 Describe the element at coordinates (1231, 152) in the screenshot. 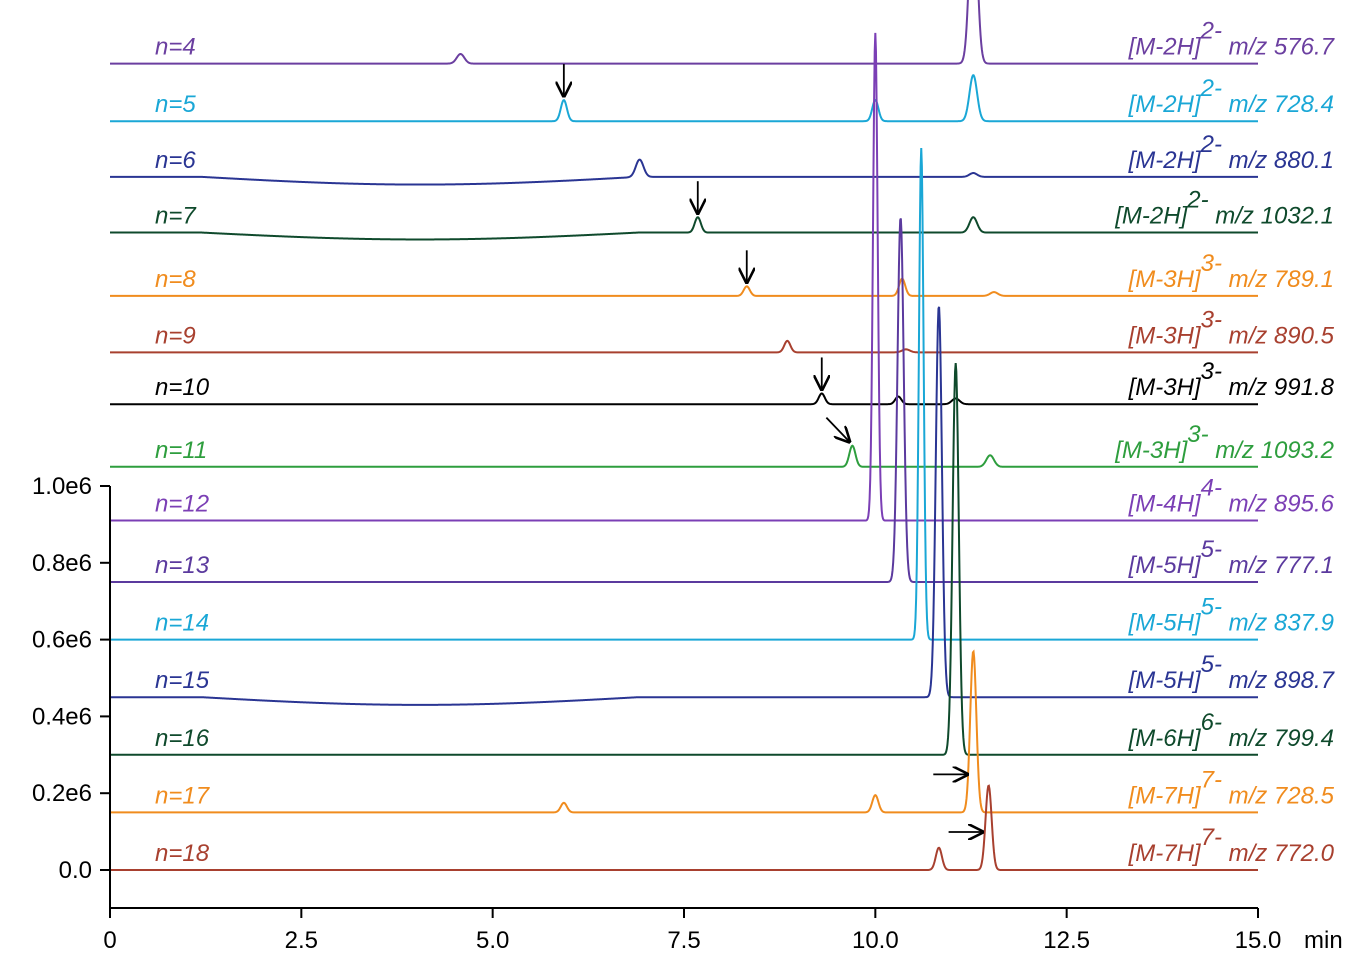

I see `ion-label: [M-2H]2- m/z 880.1` at that location.